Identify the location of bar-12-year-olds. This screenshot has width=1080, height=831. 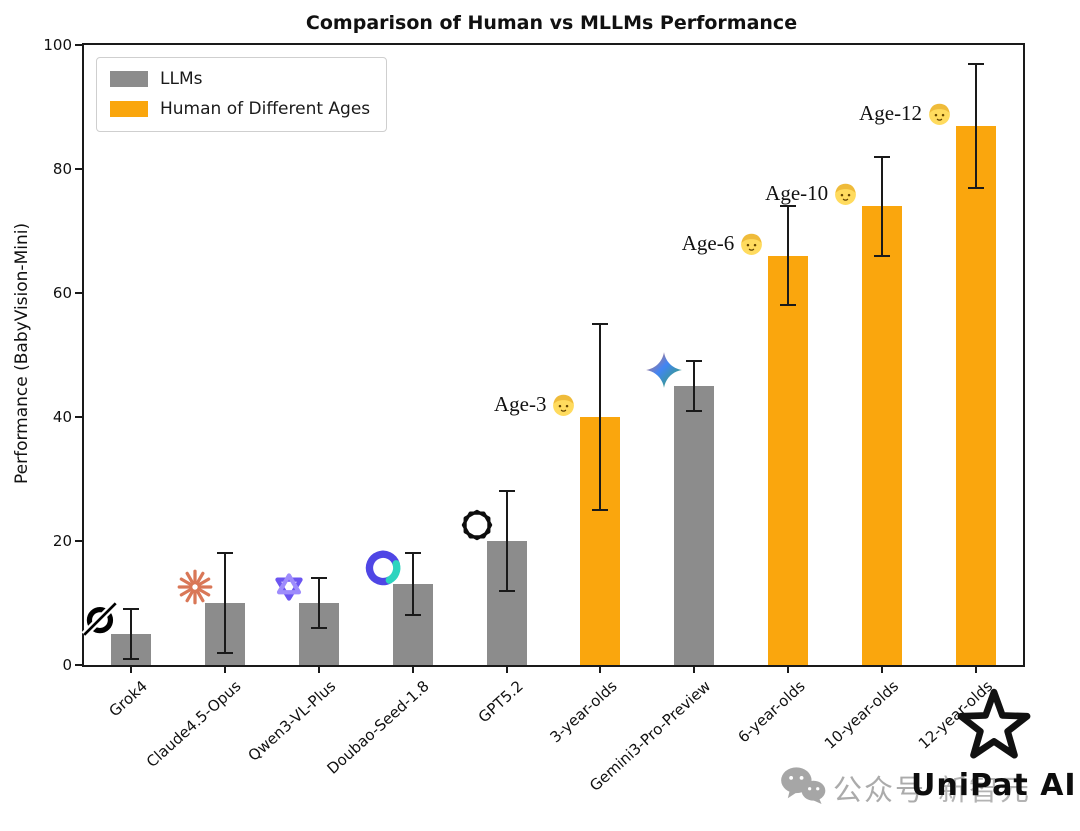
(976, 395).